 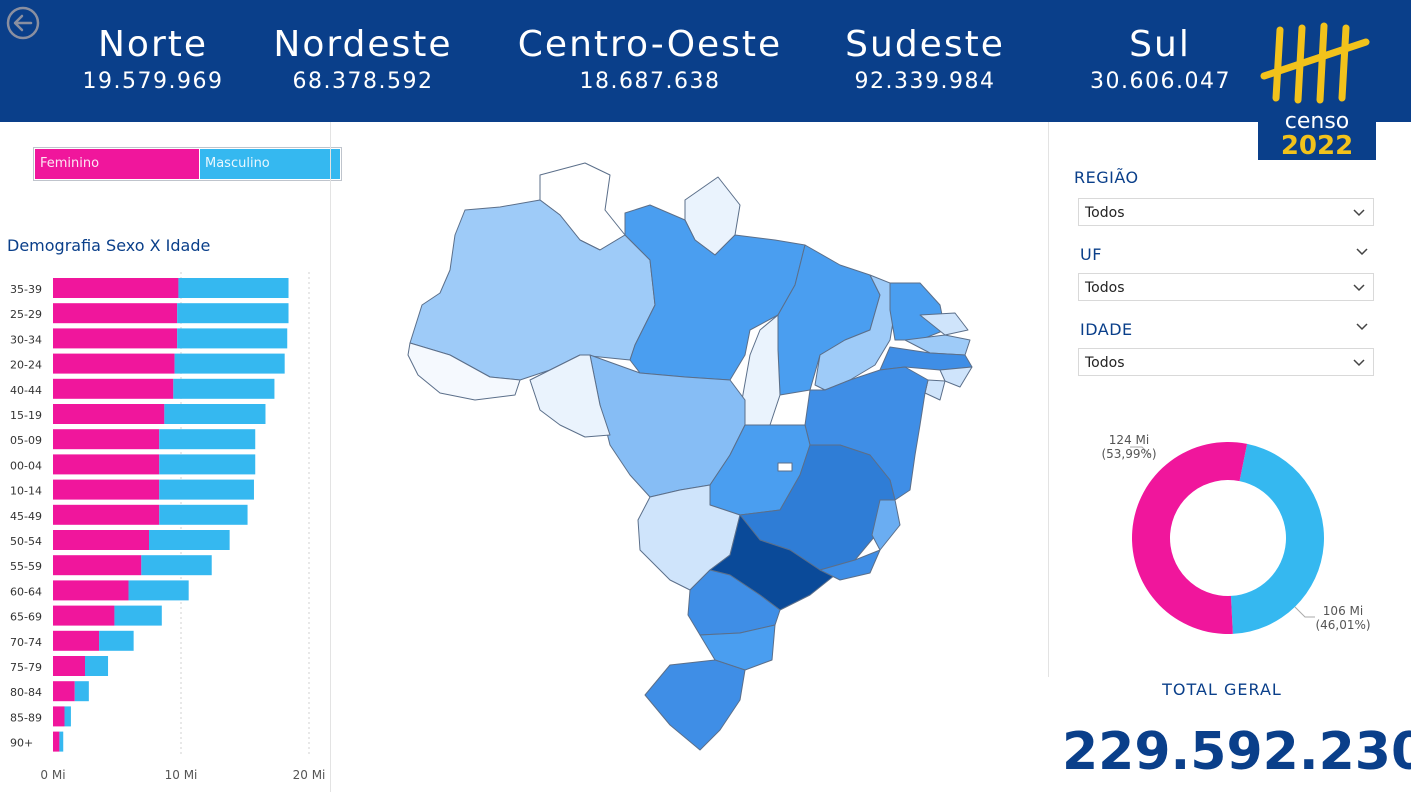 What do you see at coordinates (1343, 611) in the screenshot?
I see `donut-male-value: 106 Mi` at bounding box center [1343, 611].